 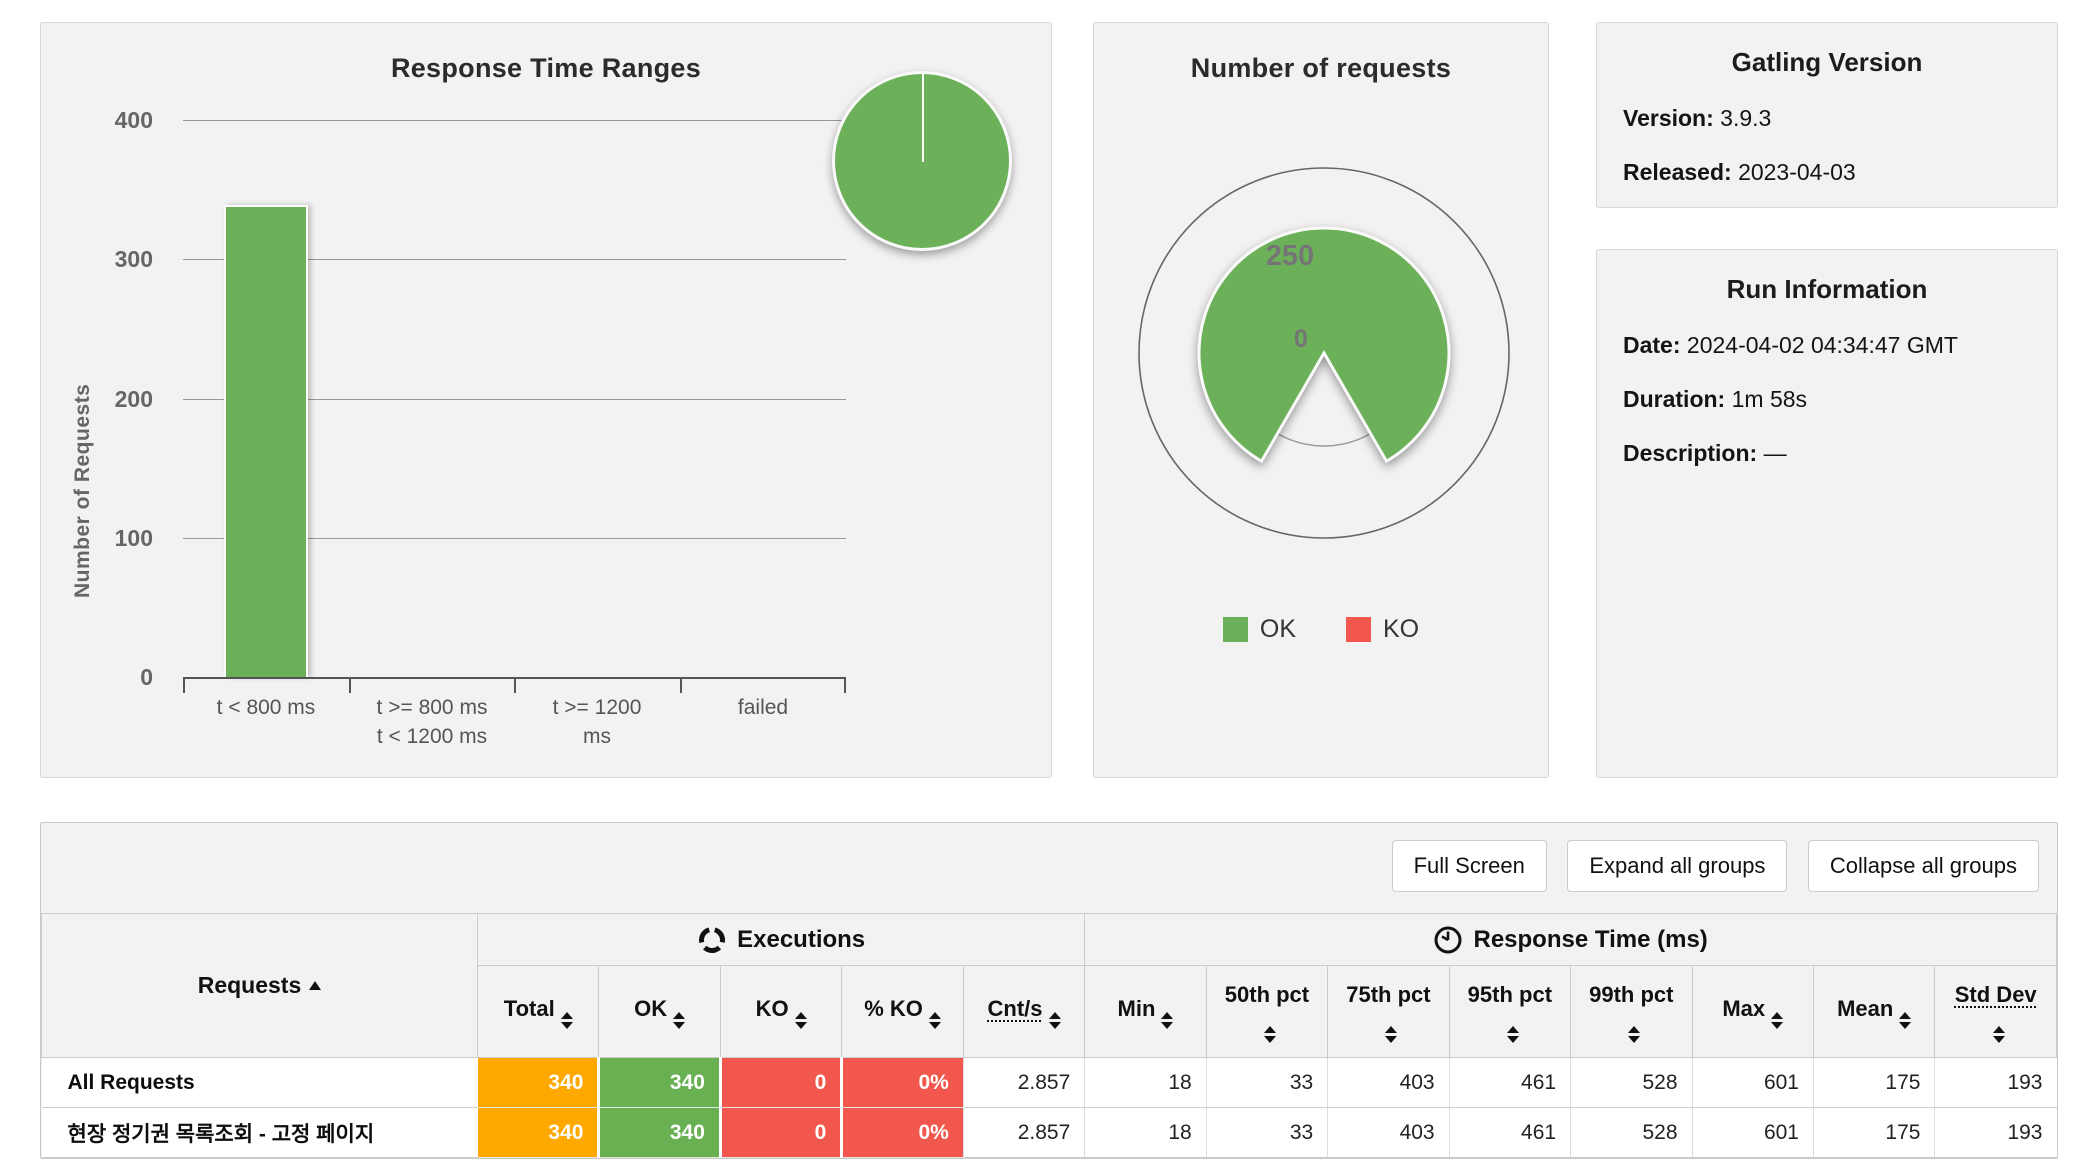 What do you see at coordinates (1827, 62) in the screenshot?
I see `gatling-version-title: Gatling Version` at bounding box center [1827, 62].